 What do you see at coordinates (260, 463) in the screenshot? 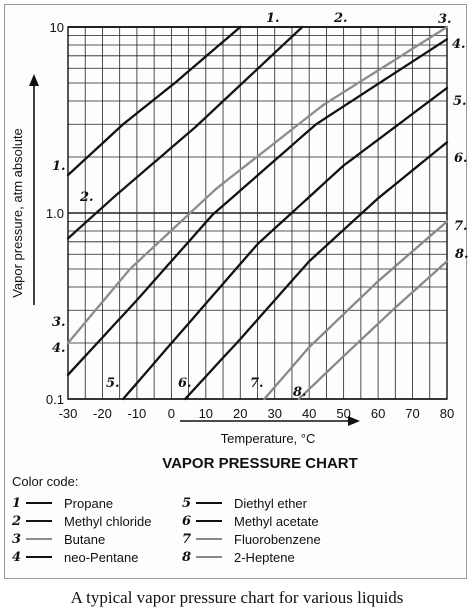
I see `chart-title: VAPOR PRESSURE CHART` at bounding box center [260, 463].